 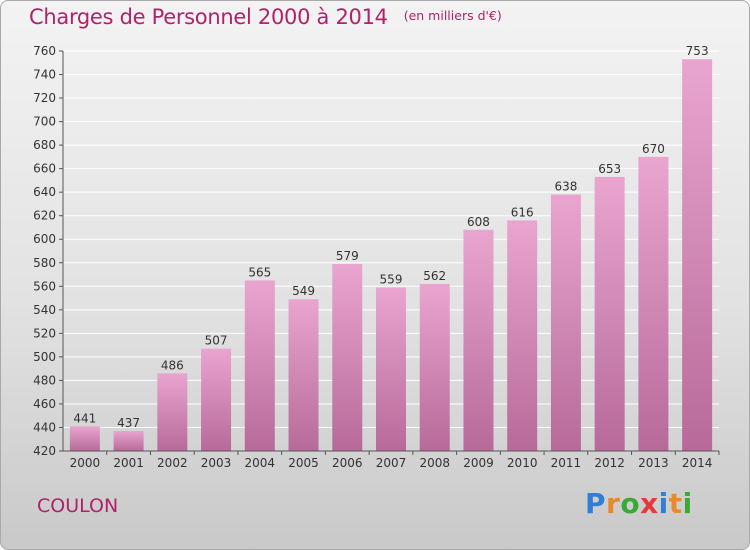 I want to click on data-label: 670, so click(x=653, y=149).